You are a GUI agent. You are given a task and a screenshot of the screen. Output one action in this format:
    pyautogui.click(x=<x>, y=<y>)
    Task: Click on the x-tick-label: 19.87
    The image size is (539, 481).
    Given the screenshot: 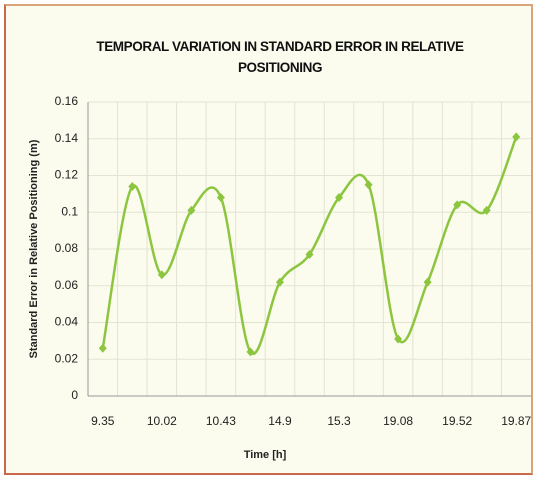 What is the action you would take?
    pyautogui.click(x=516, y=421)
    